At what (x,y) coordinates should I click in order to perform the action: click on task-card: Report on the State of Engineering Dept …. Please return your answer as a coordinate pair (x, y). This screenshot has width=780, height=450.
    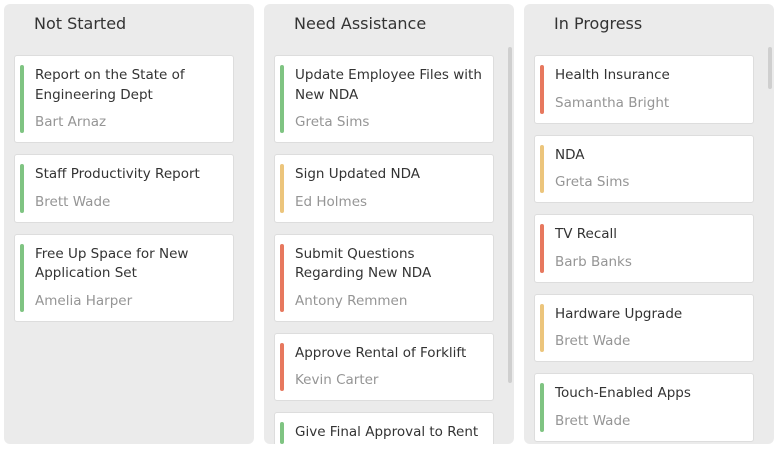
    Looking at the image, I should click on (124, 99).